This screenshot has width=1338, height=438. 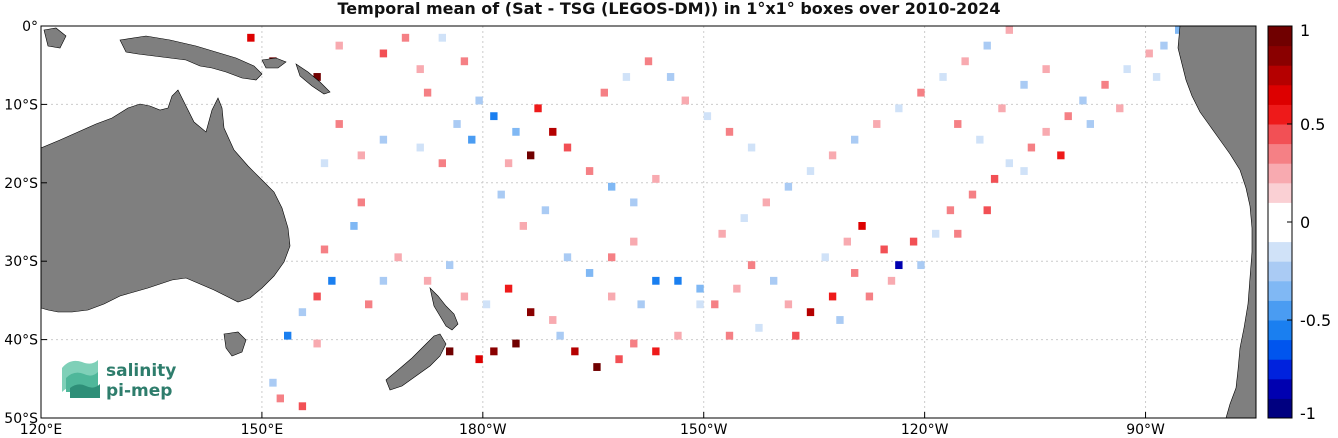 What do you see at coordinates (139, 391) in the screenshot?
I see `logo-text-line2: pi-mep` at bounding box center [139, 391].